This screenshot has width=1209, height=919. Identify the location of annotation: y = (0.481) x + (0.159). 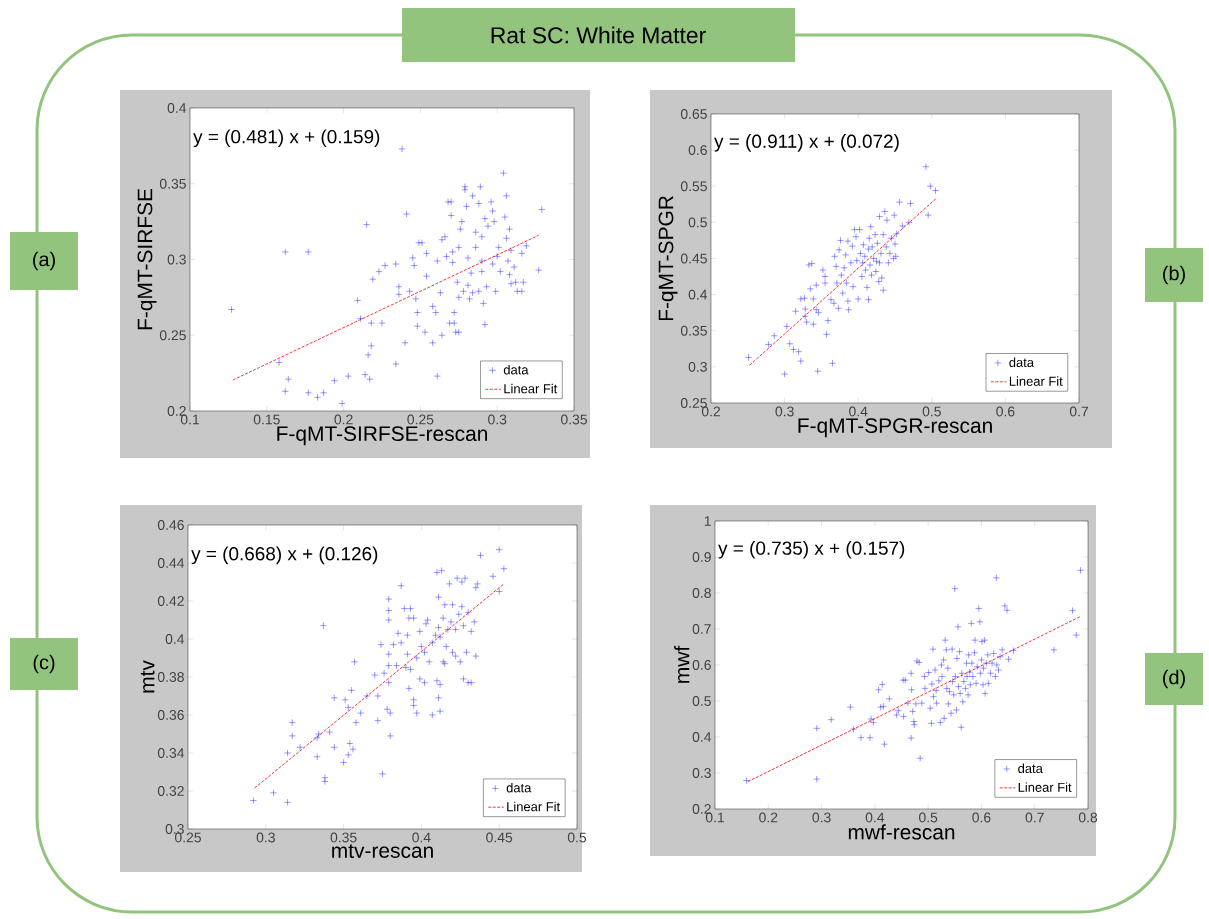
(286, 138).